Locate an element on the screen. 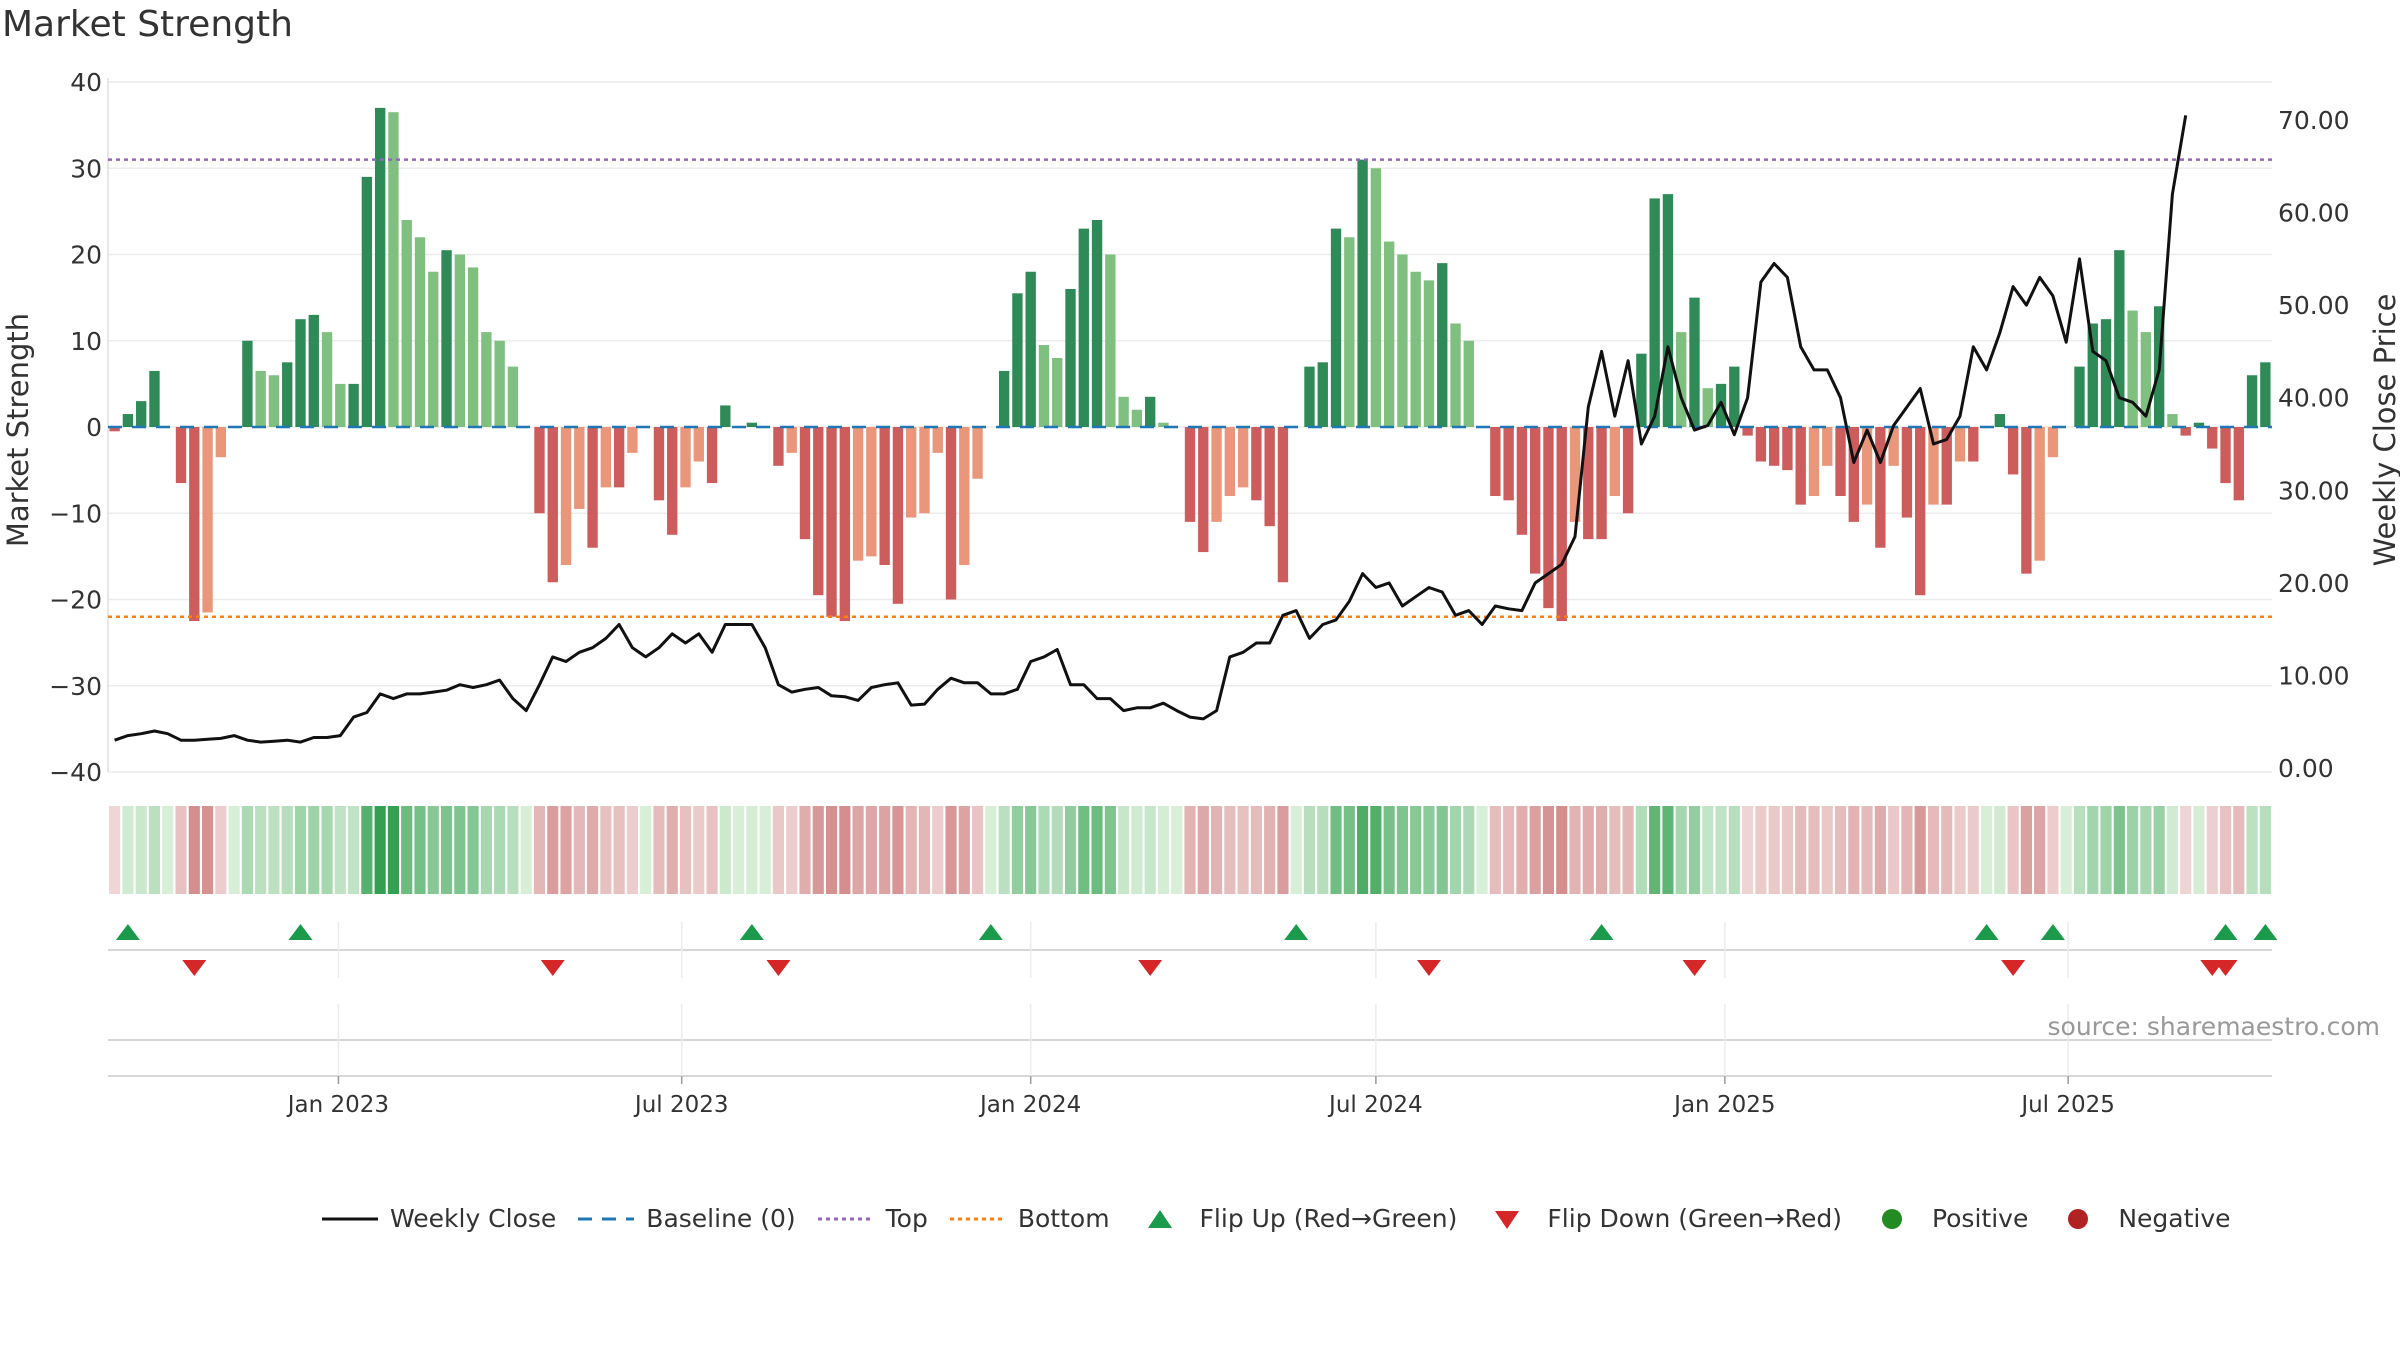 This screenshot has height=1350, width=2400. legend-label: Bottom is located at coordinates (1063, 1218).